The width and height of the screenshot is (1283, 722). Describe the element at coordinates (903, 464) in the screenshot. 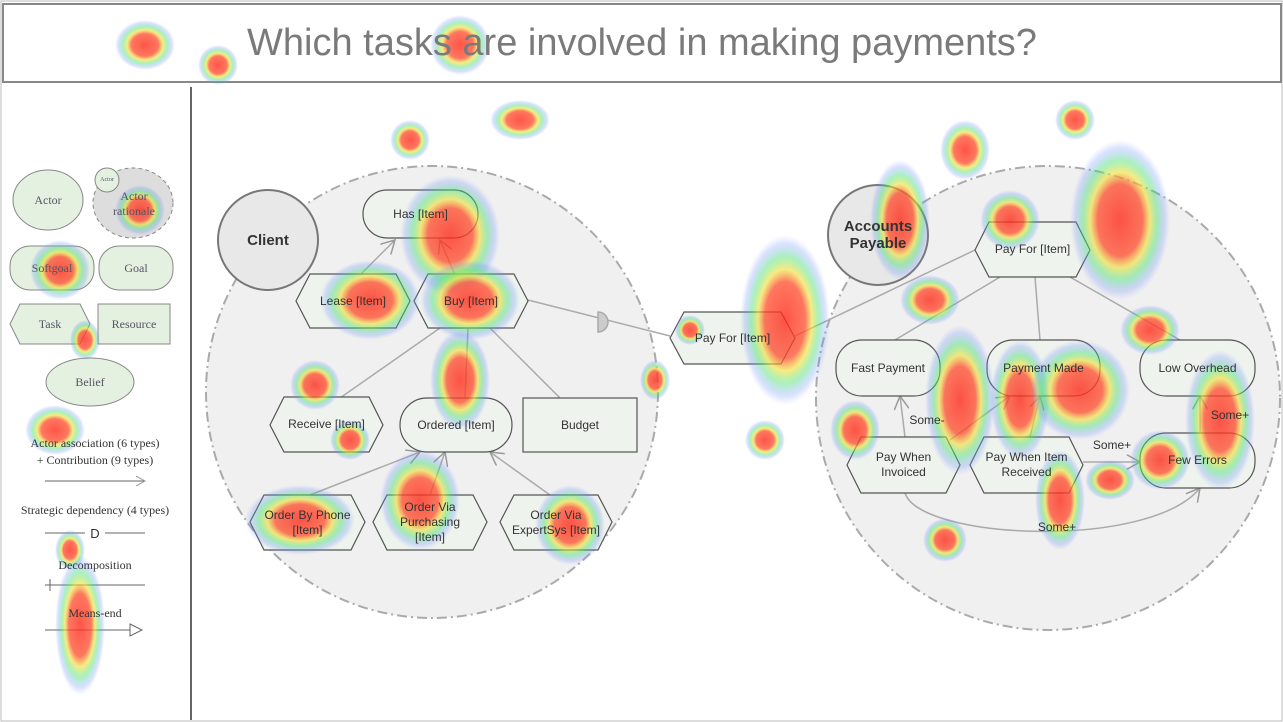

I see `node: Pay When Invoiced` at that location.